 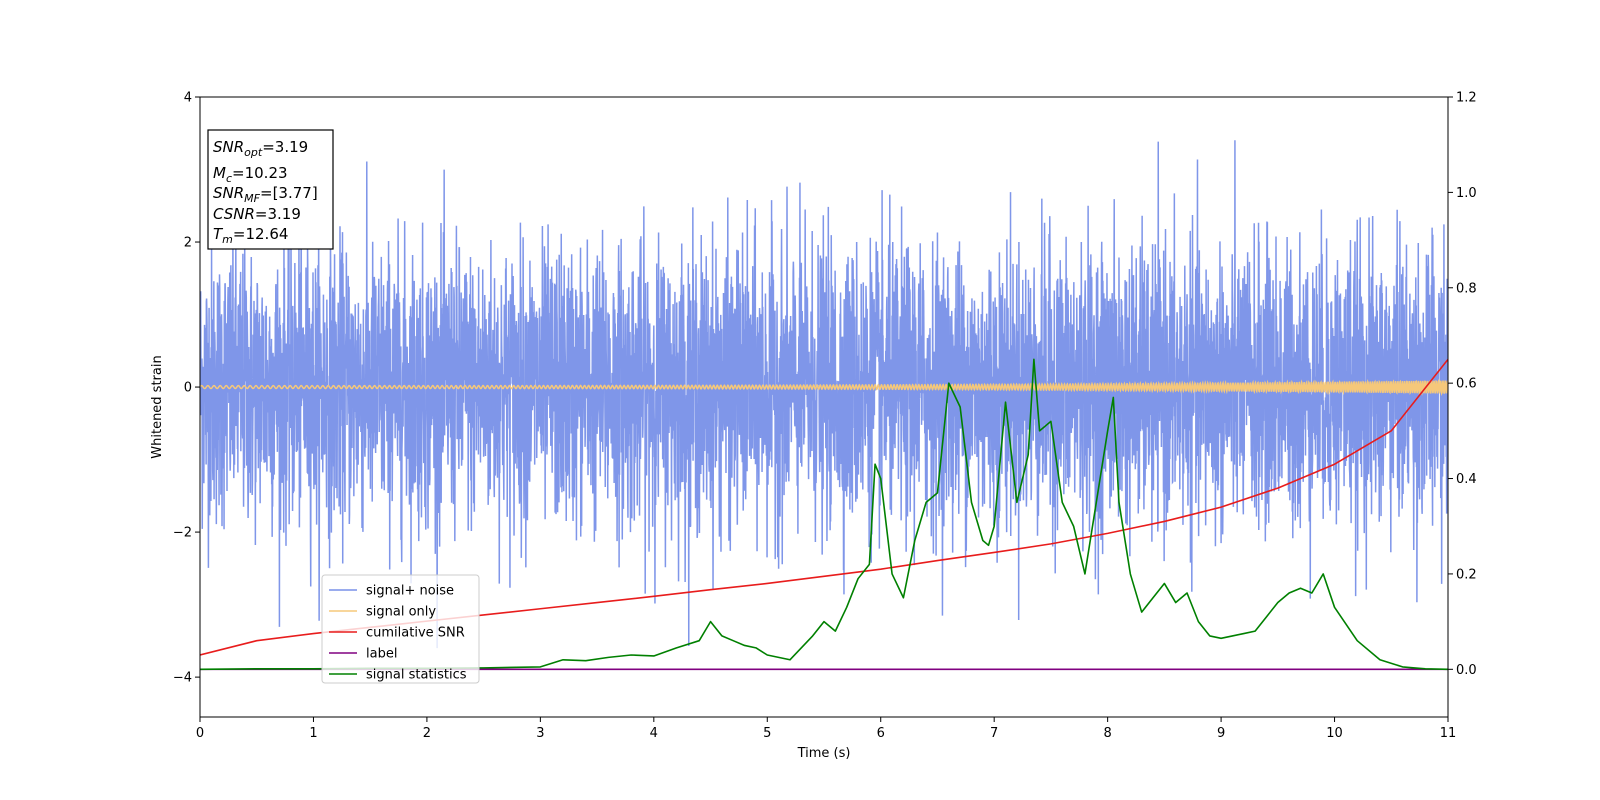 I want to click on y-right-tick-label: 0.4, so click(x=1466, y=479).